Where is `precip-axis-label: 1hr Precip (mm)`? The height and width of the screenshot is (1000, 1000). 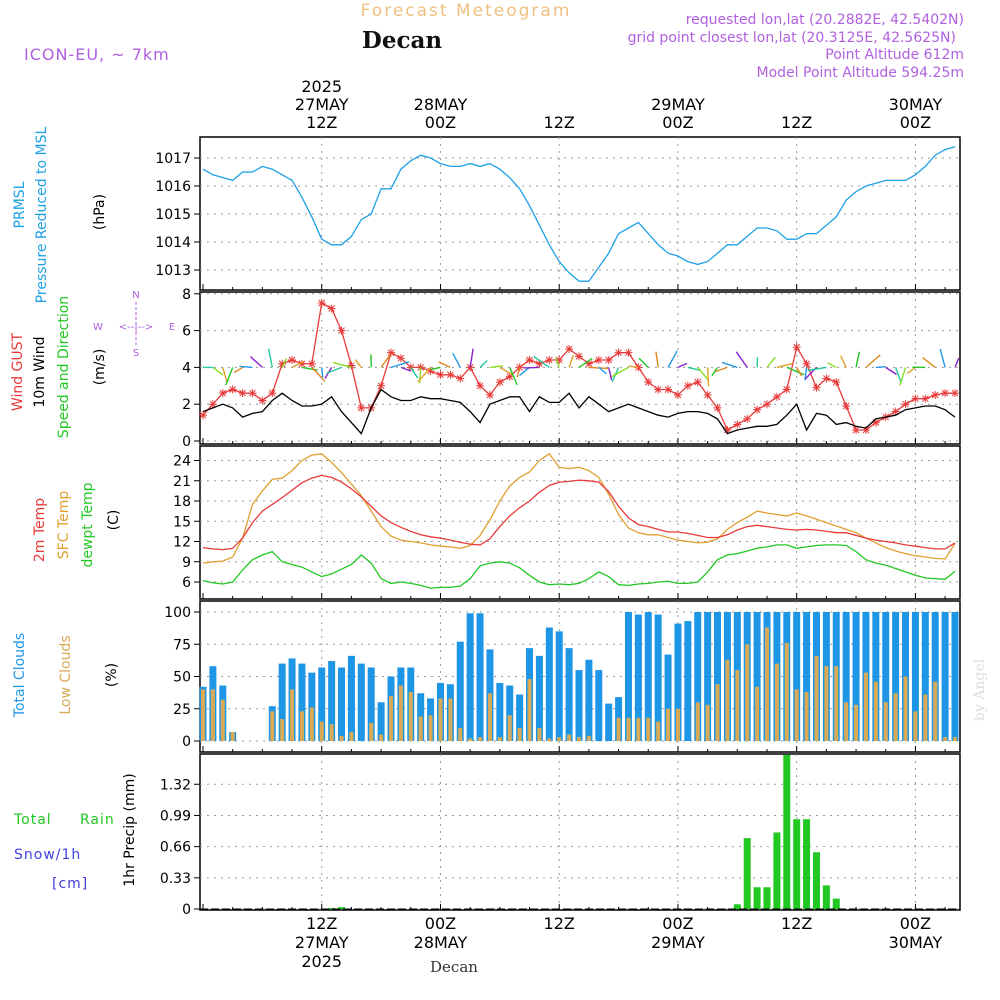
precip-axis-label: 1hr Precip (mm) is located at coordinates (130, 829).